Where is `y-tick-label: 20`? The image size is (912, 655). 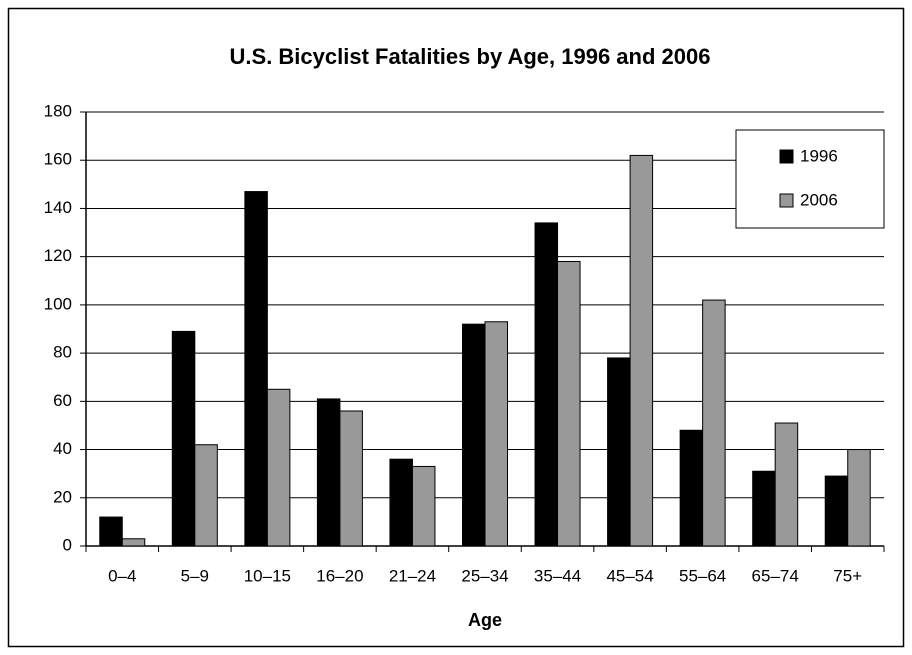
y-tick-label: 20 is located at coordinates (62, 496).